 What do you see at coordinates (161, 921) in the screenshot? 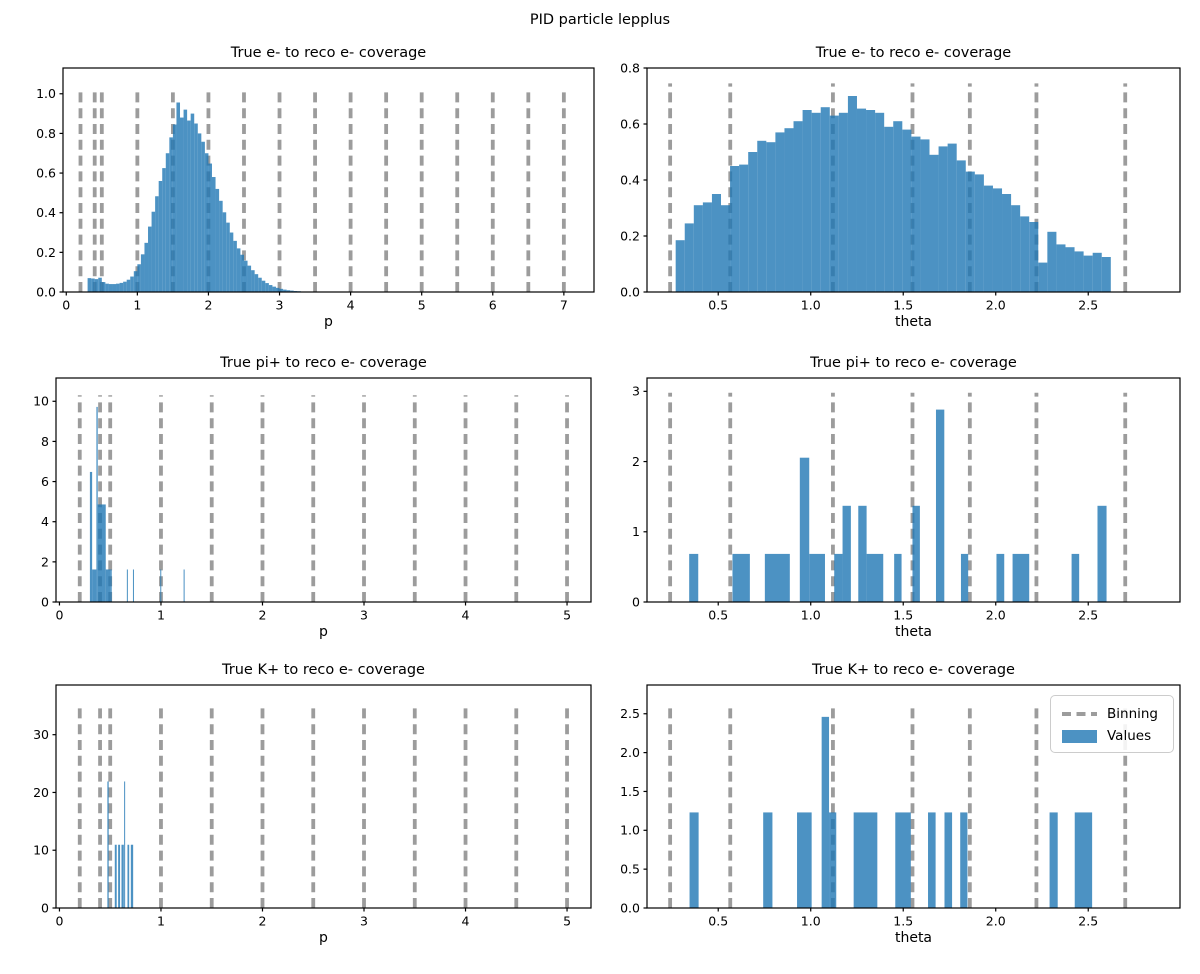
I see `x-tick-label: 1` at bounding box center [161, 921].